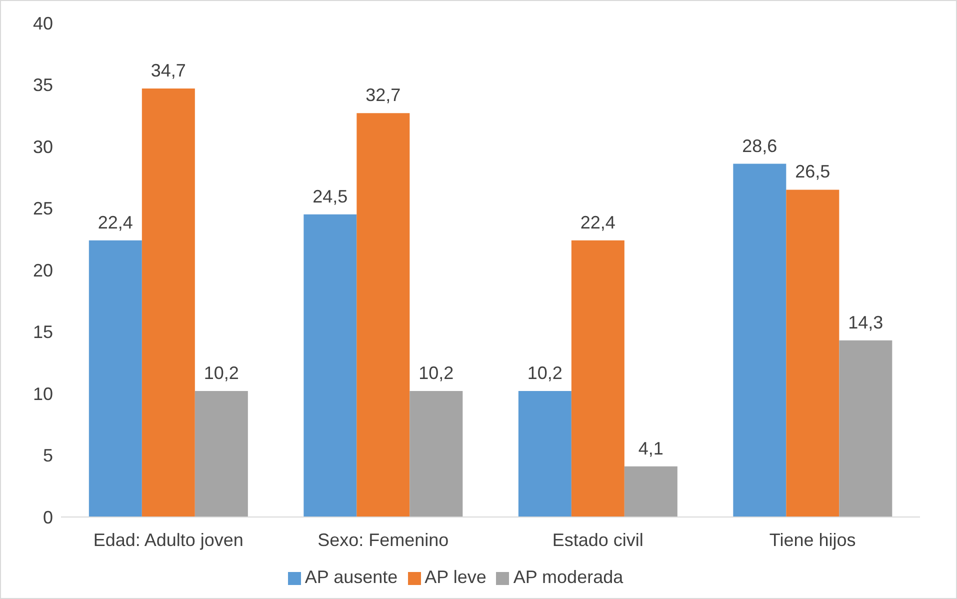  Describe the element at coordinates (42, 332) in the screenshot. I see `y-tick-label: 15` at that location.